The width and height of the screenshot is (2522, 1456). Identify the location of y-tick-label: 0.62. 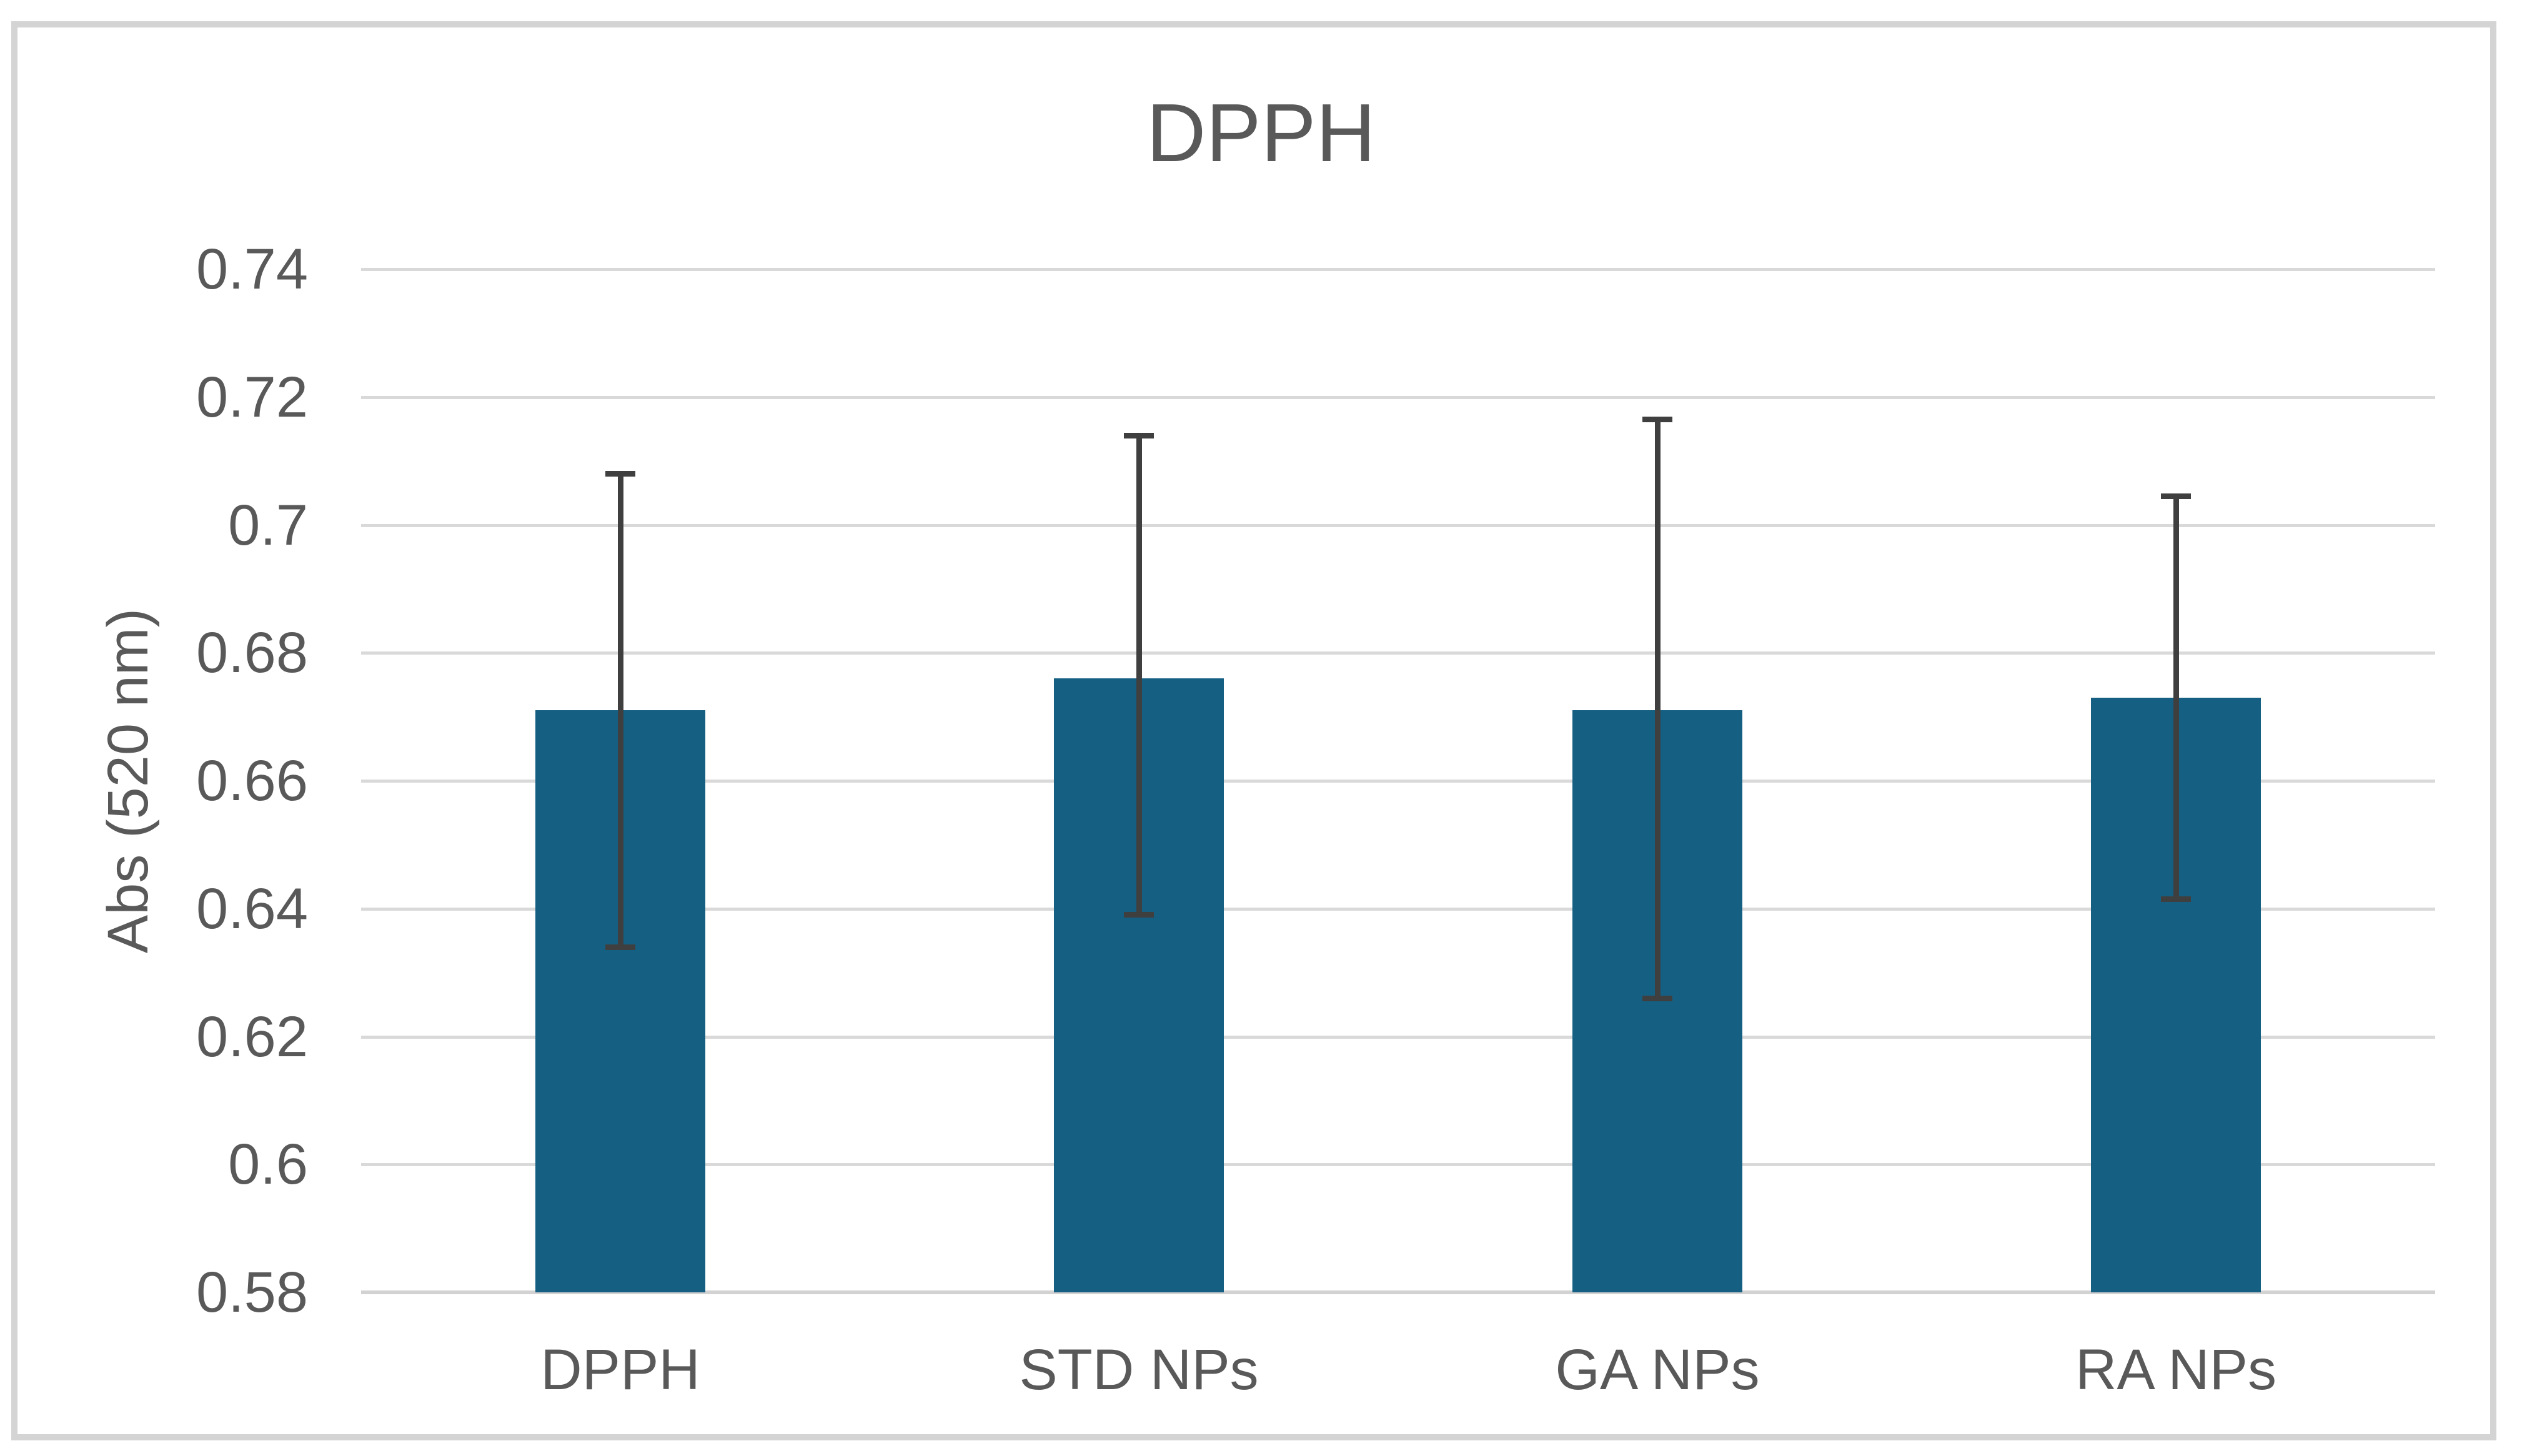
(252, 1037).